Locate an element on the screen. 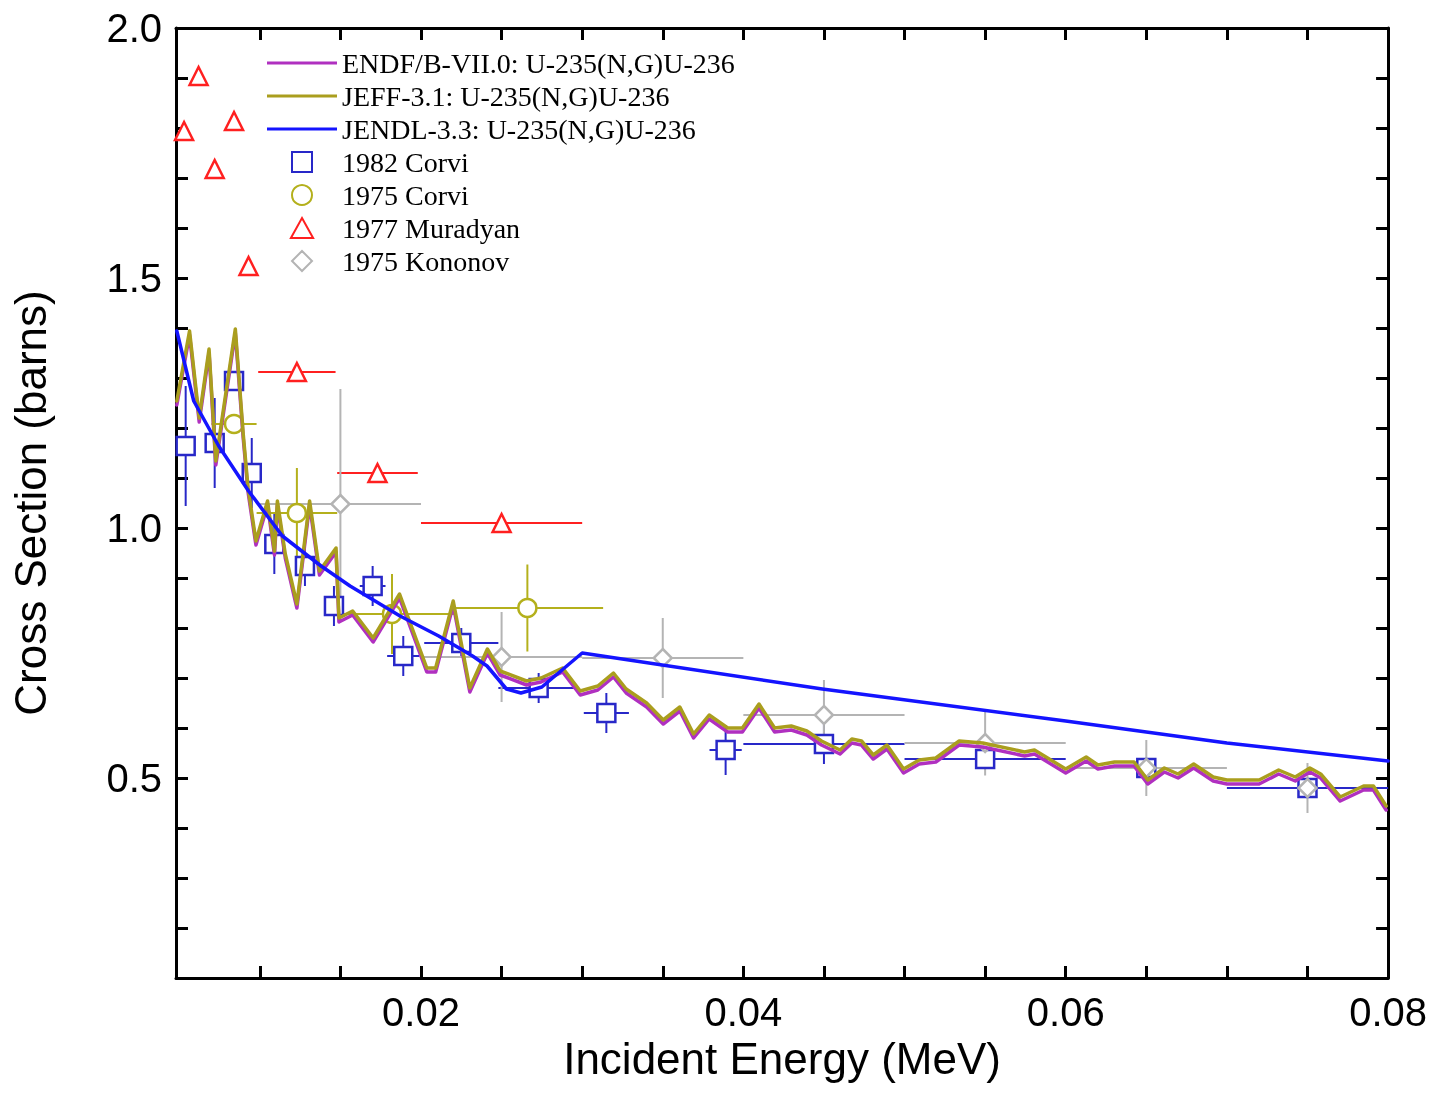  legend-label: ENDF/B-VII.0: U-235(N,G)U-236 is located at coordinates (538, 63).